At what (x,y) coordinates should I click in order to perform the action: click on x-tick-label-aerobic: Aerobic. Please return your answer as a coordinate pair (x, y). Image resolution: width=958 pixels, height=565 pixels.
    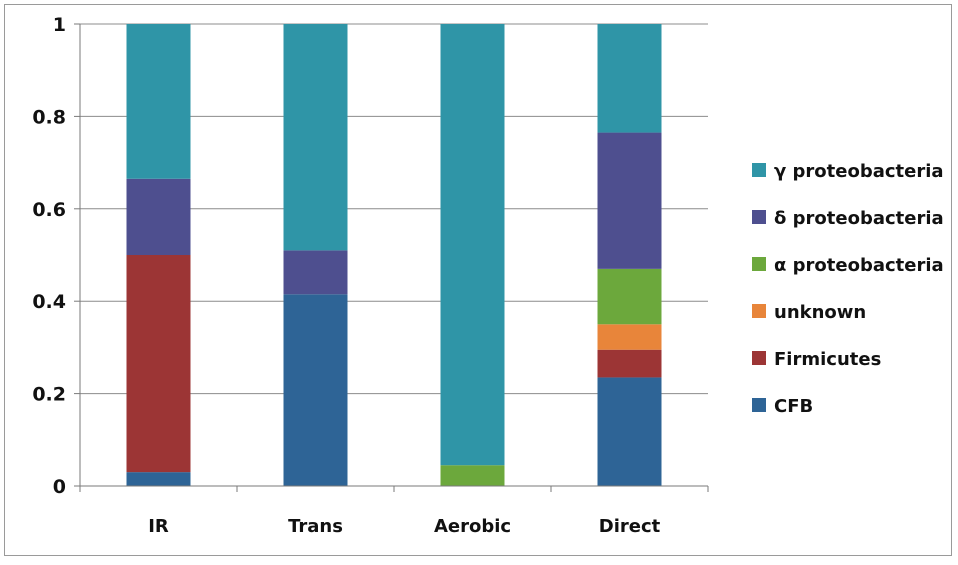
    Looking at the image, I should click on (472, 526).